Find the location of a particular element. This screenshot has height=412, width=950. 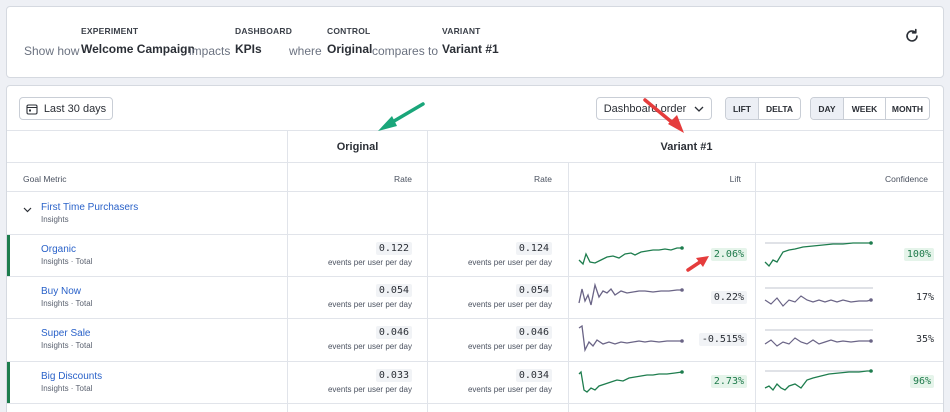

date-range-button: Last 30 days is located at coordinates (66, 108).